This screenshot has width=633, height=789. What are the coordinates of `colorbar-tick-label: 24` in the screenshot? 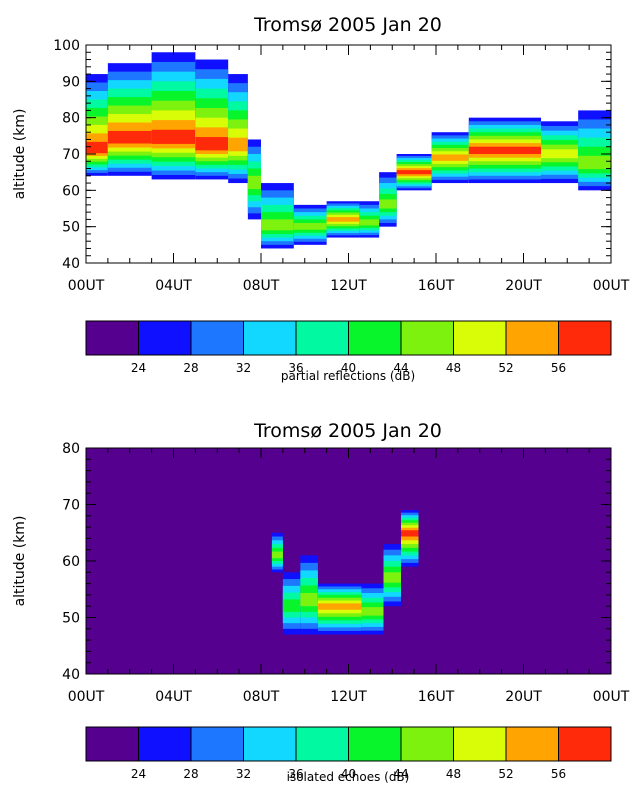 It's located at (138, 774).